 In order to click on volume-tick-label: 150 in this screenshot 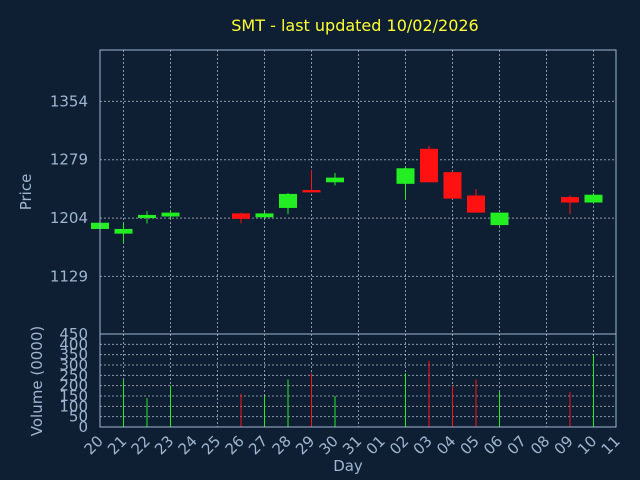, I will do `click(73, 396)`.